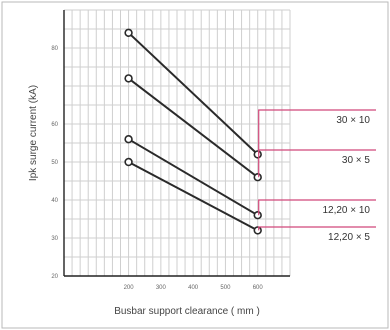 This screenshot has width=390, height=330. I want to click on y-tick-label: 60, so click(54, 125).